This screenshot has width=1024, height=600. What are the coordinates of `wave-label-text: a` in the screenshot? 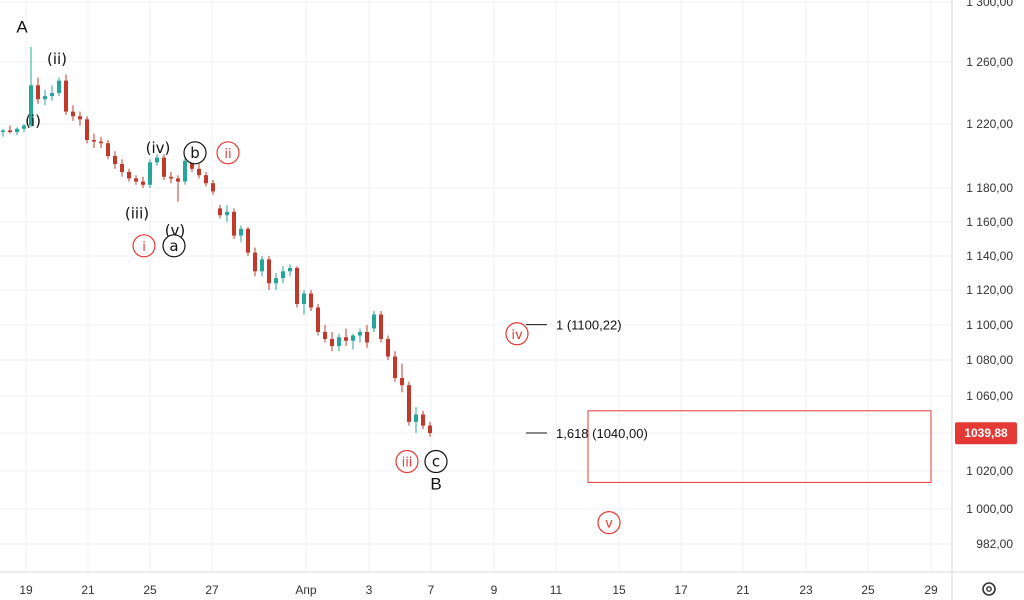 It's located at (173, 246).